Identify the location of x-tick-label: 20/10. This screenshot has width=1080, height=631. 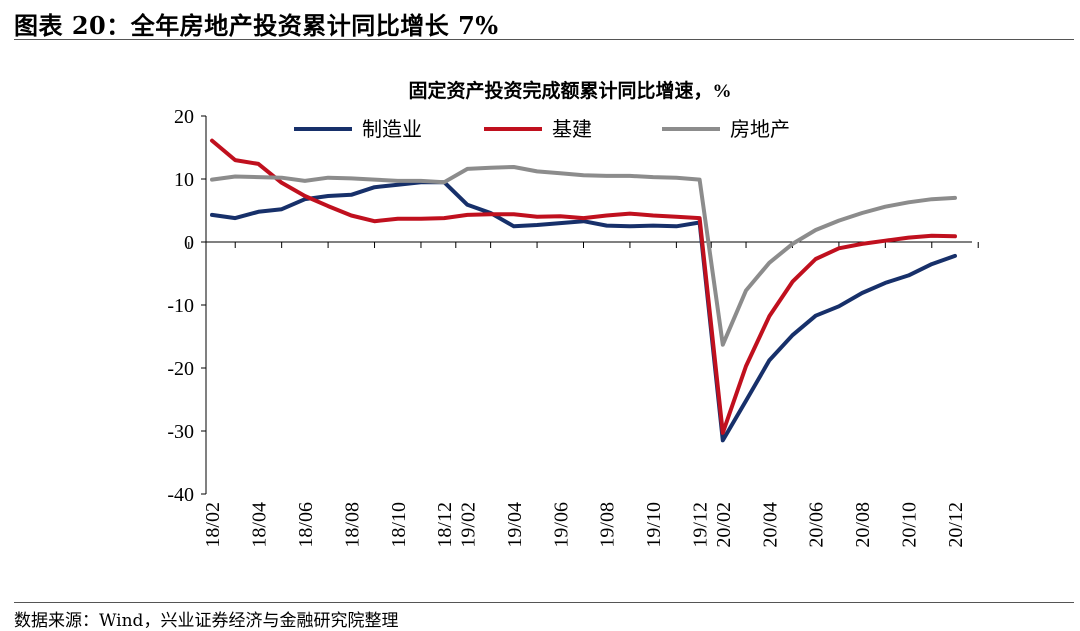
(910, 525).